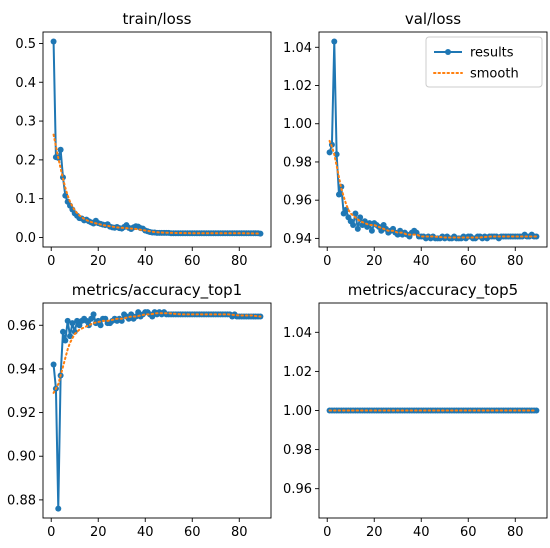 The image size is (550, 548). I want to click on chart-title: metrics/accuracy_top1, so click(157, 290).